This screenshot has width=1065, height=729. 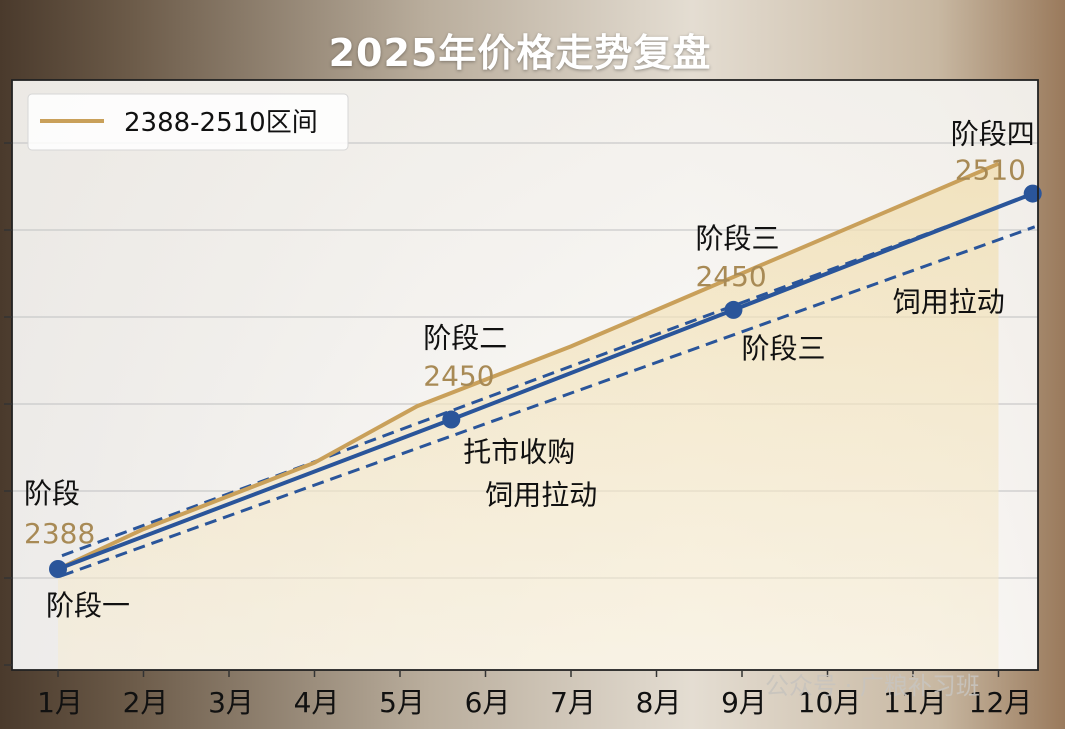 I want to click on phase-label-0: 阶段, so click(x=52, y=493).